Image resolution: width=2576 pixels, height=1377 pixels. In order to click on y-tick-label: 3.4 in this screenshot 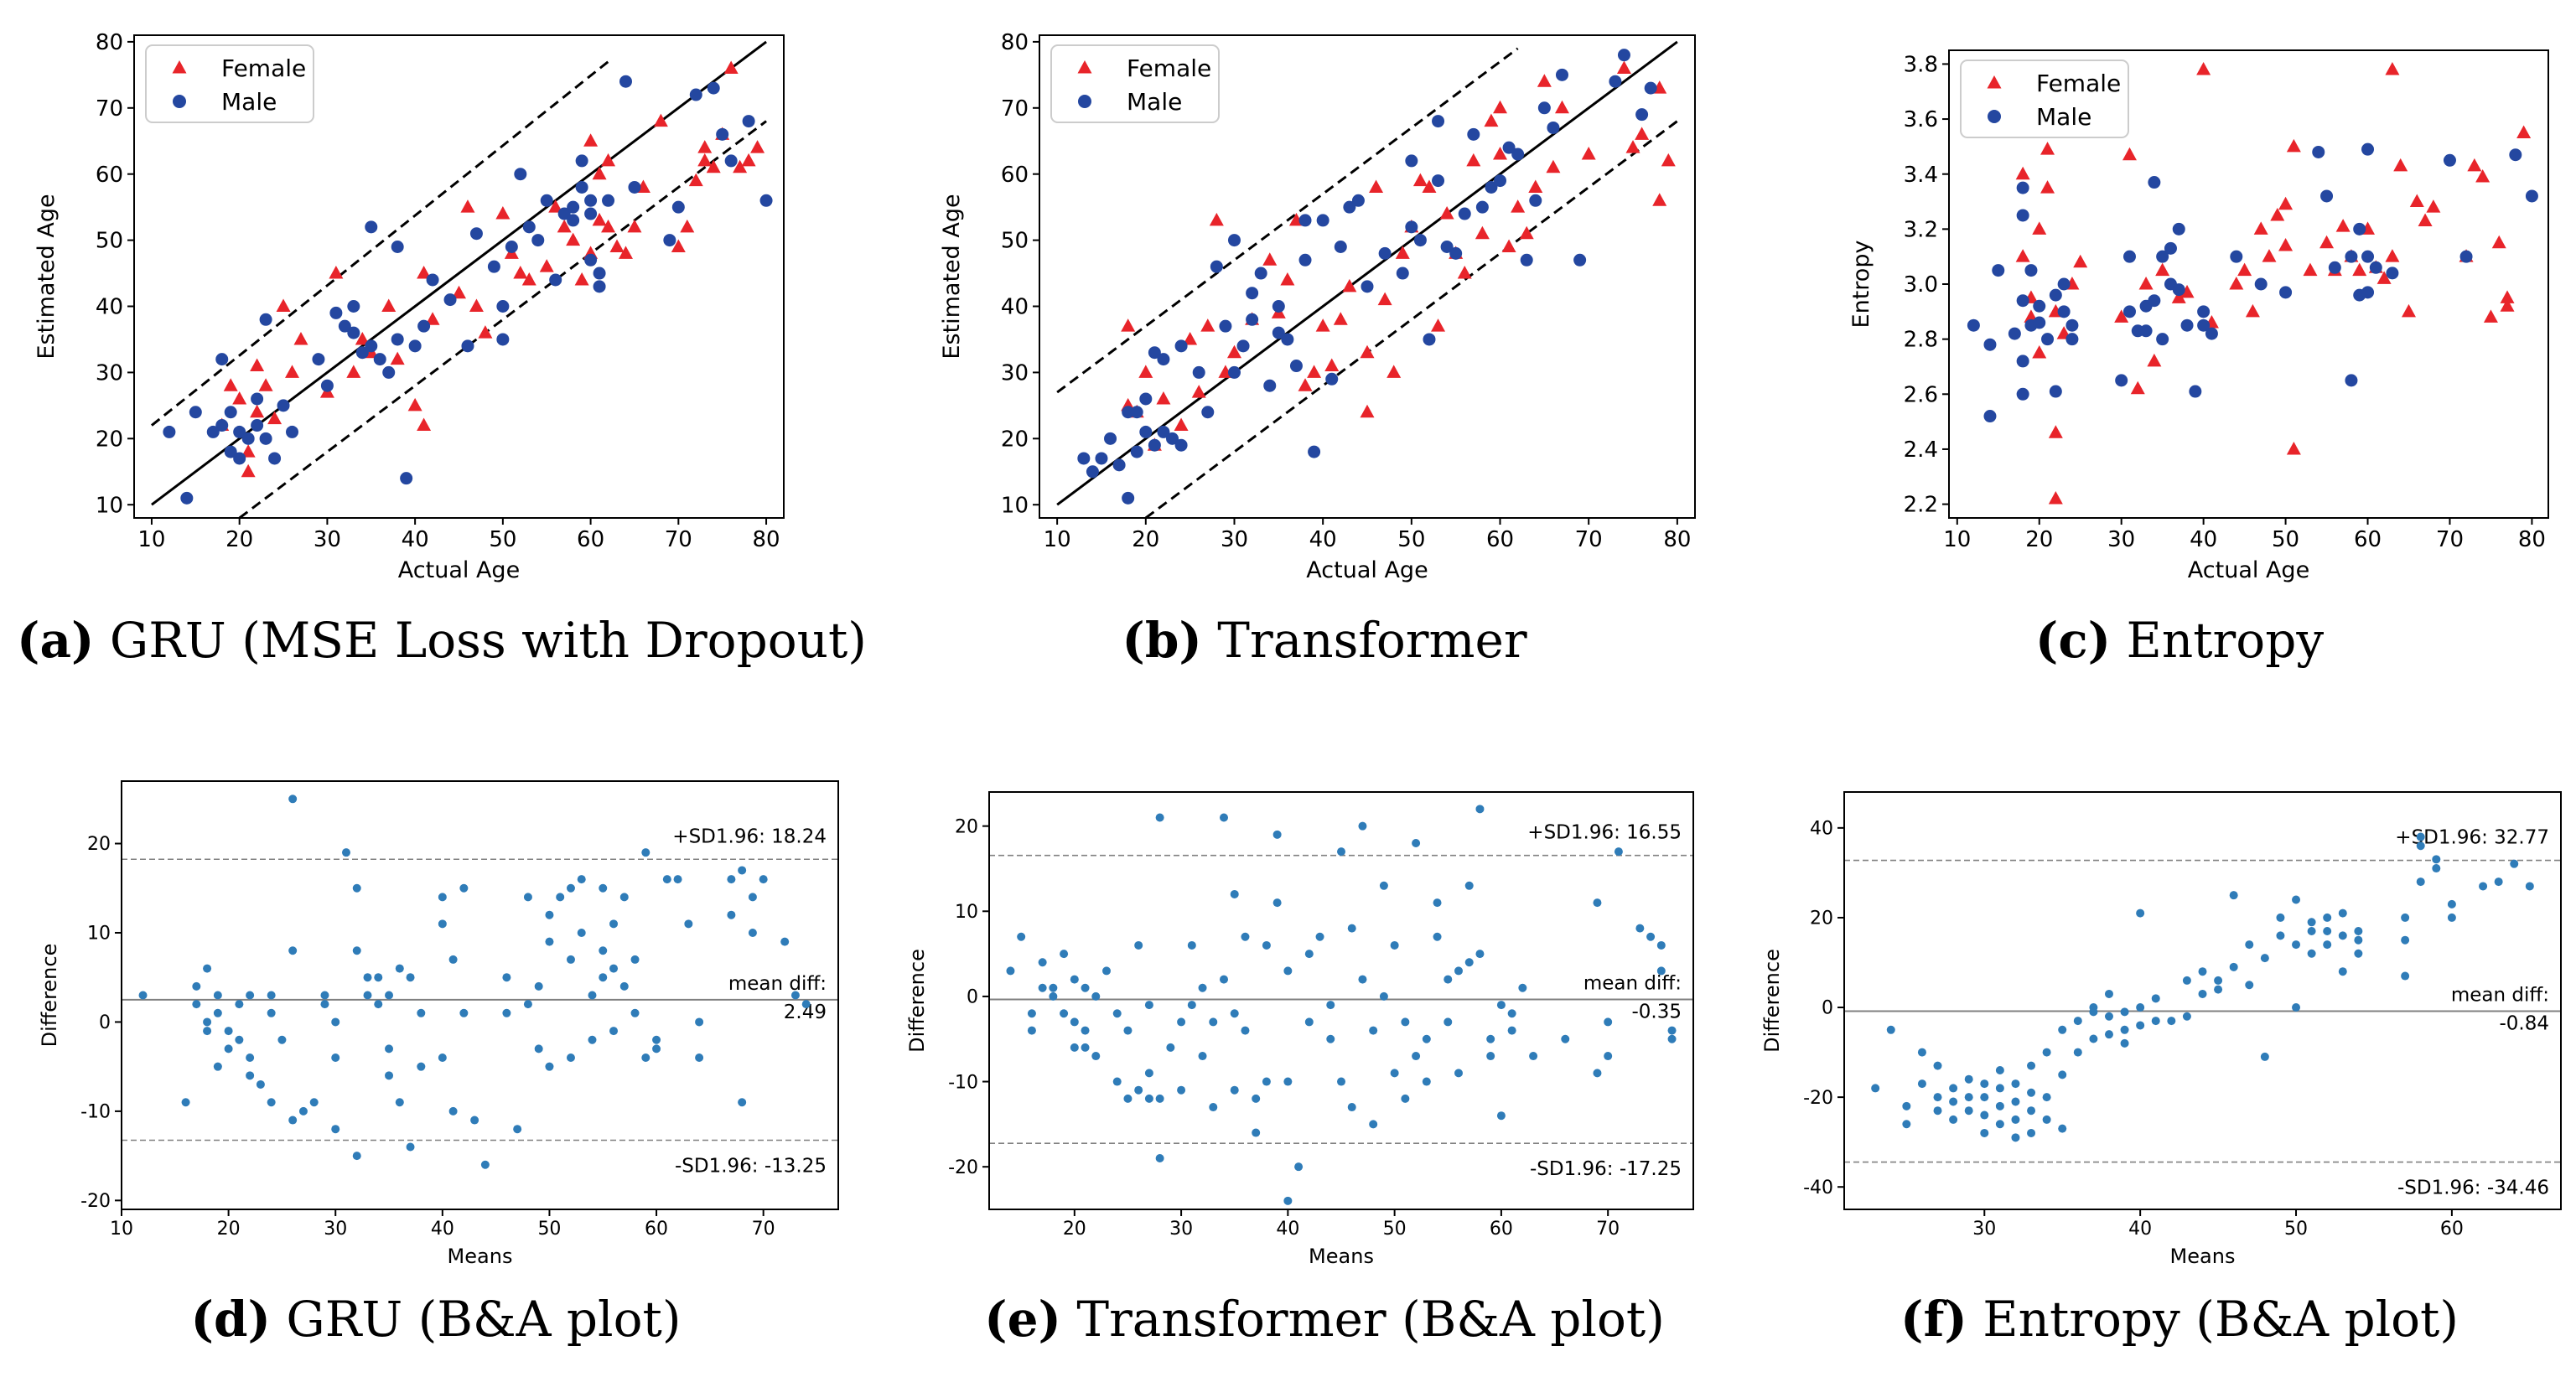, I will do `click(1921, 175)`.